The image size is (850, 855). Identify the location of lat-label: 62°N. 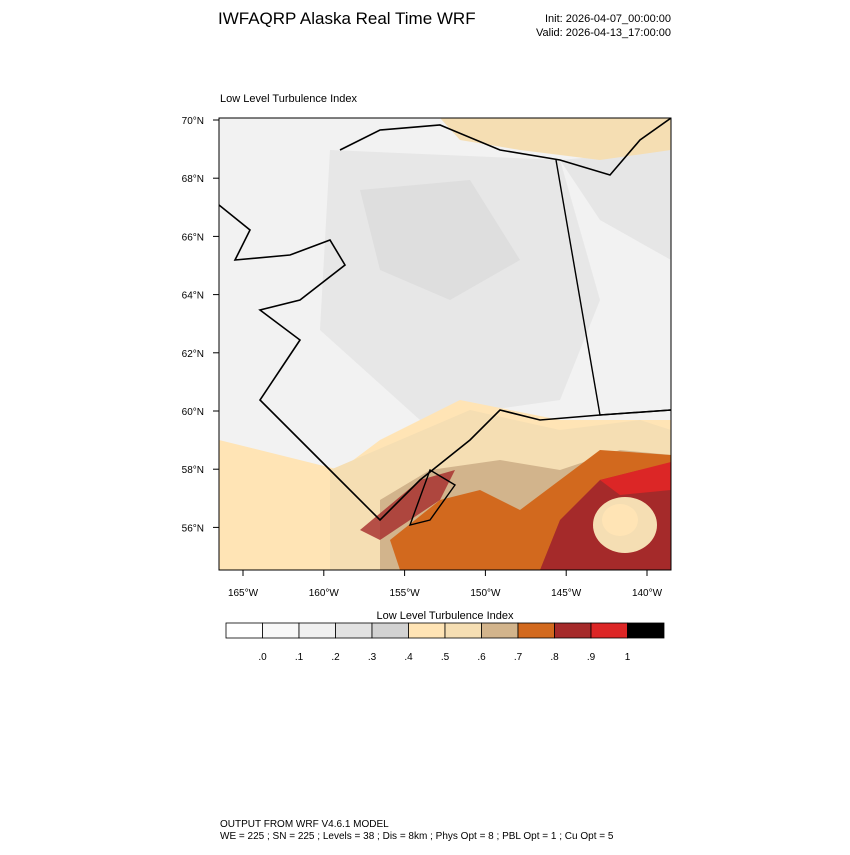
(193, 354).